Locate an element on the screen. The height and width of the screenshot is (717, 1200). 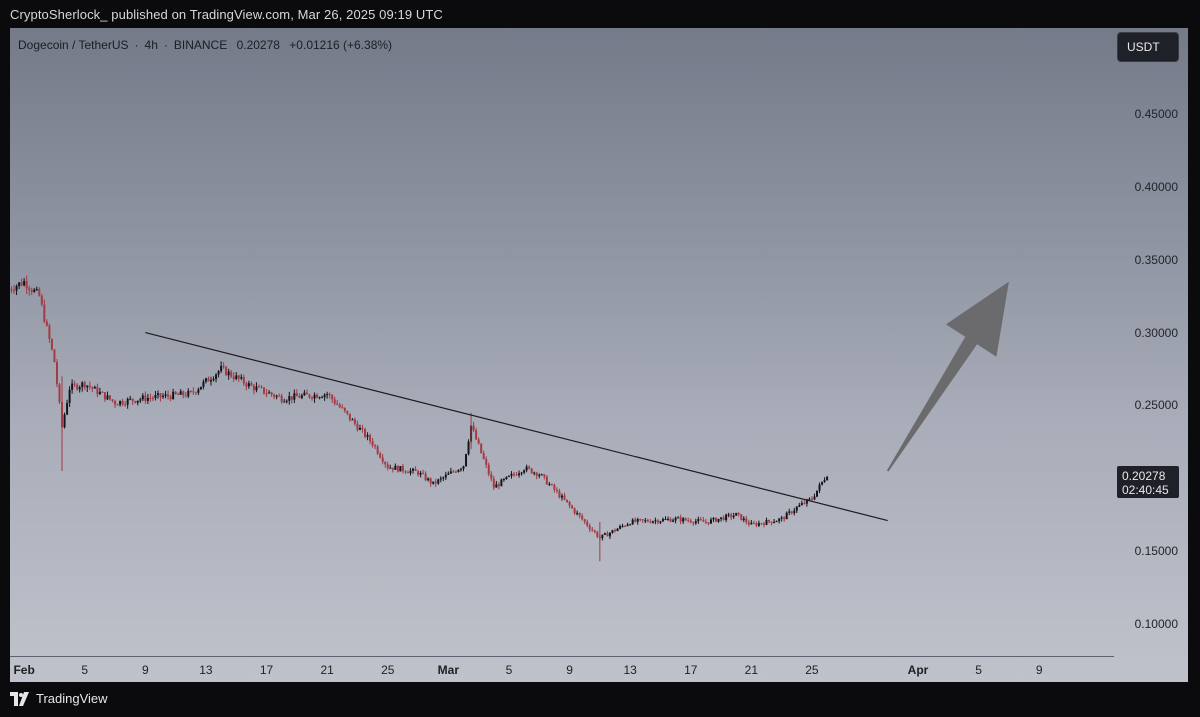
tradingview-logo: TradingView is located at coordinates (59, 698).